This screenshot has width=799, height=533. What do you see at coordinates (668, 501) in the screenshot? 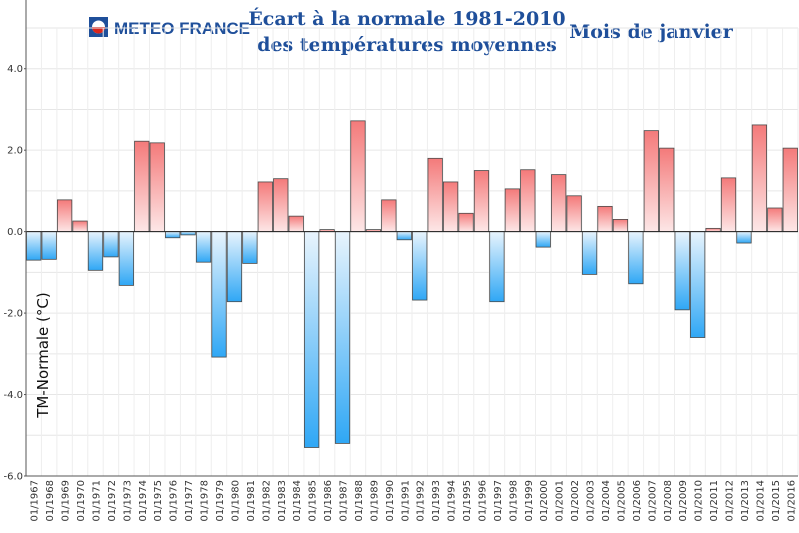
I see `x-tick-label: 01/2008` at bounding box center [668, 501].